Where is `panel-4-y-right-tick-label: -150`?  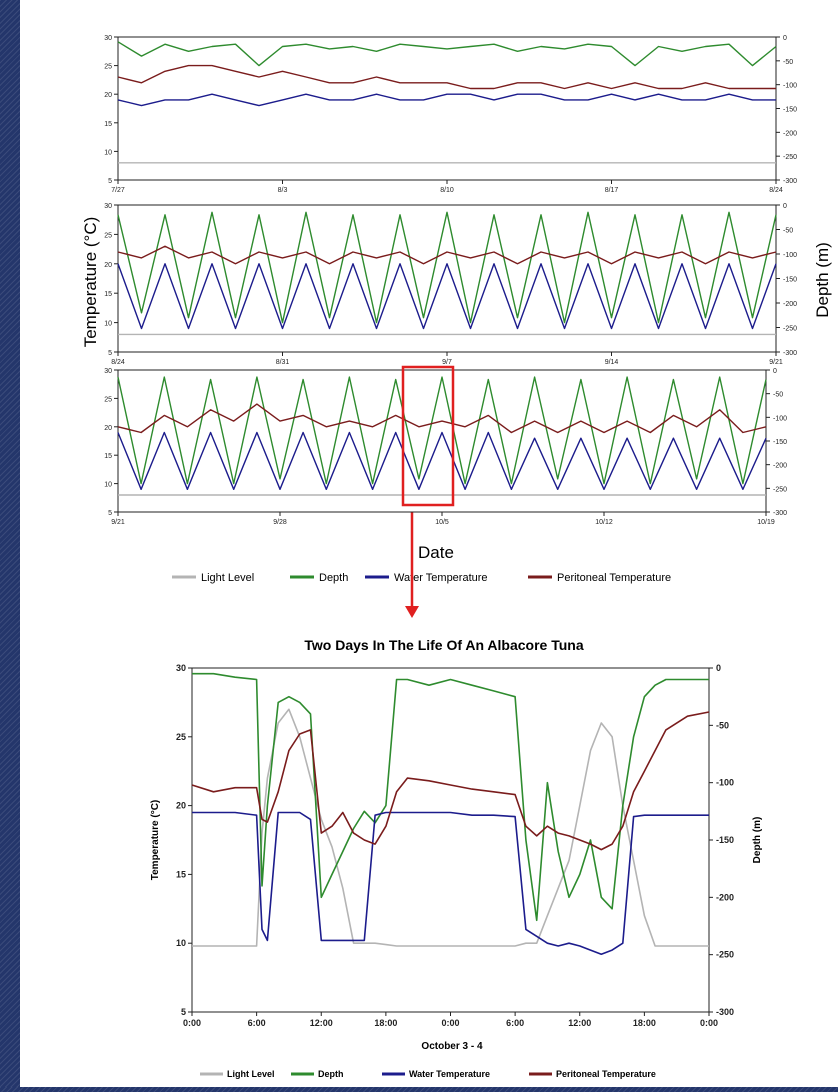
panel-4-y-right-tick-label: -150 is located at coordinates (725, 840).